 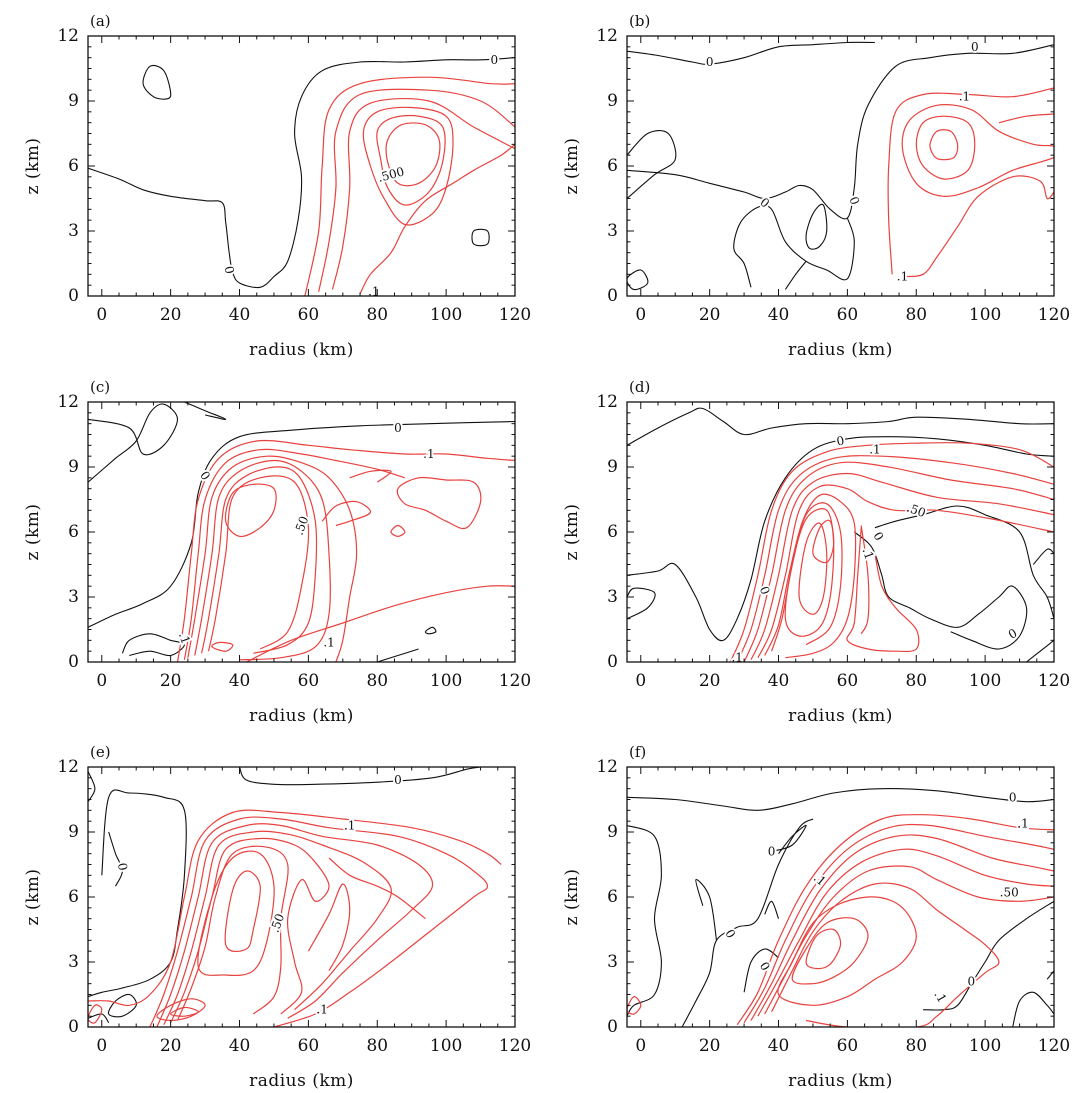 What do you see at coordinates (278, 923) in the screenshot?
I see `contour-label-3: .50` at bounding box center [278, 923].